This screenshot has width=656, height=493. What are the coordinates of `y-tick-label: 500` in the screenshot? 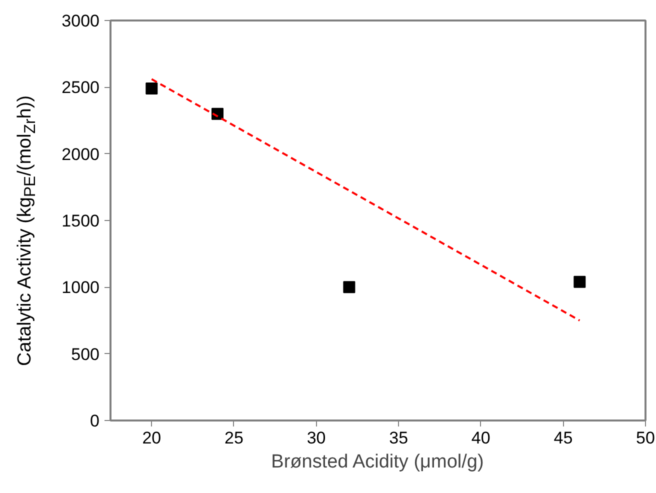 It's located at (85, 354).